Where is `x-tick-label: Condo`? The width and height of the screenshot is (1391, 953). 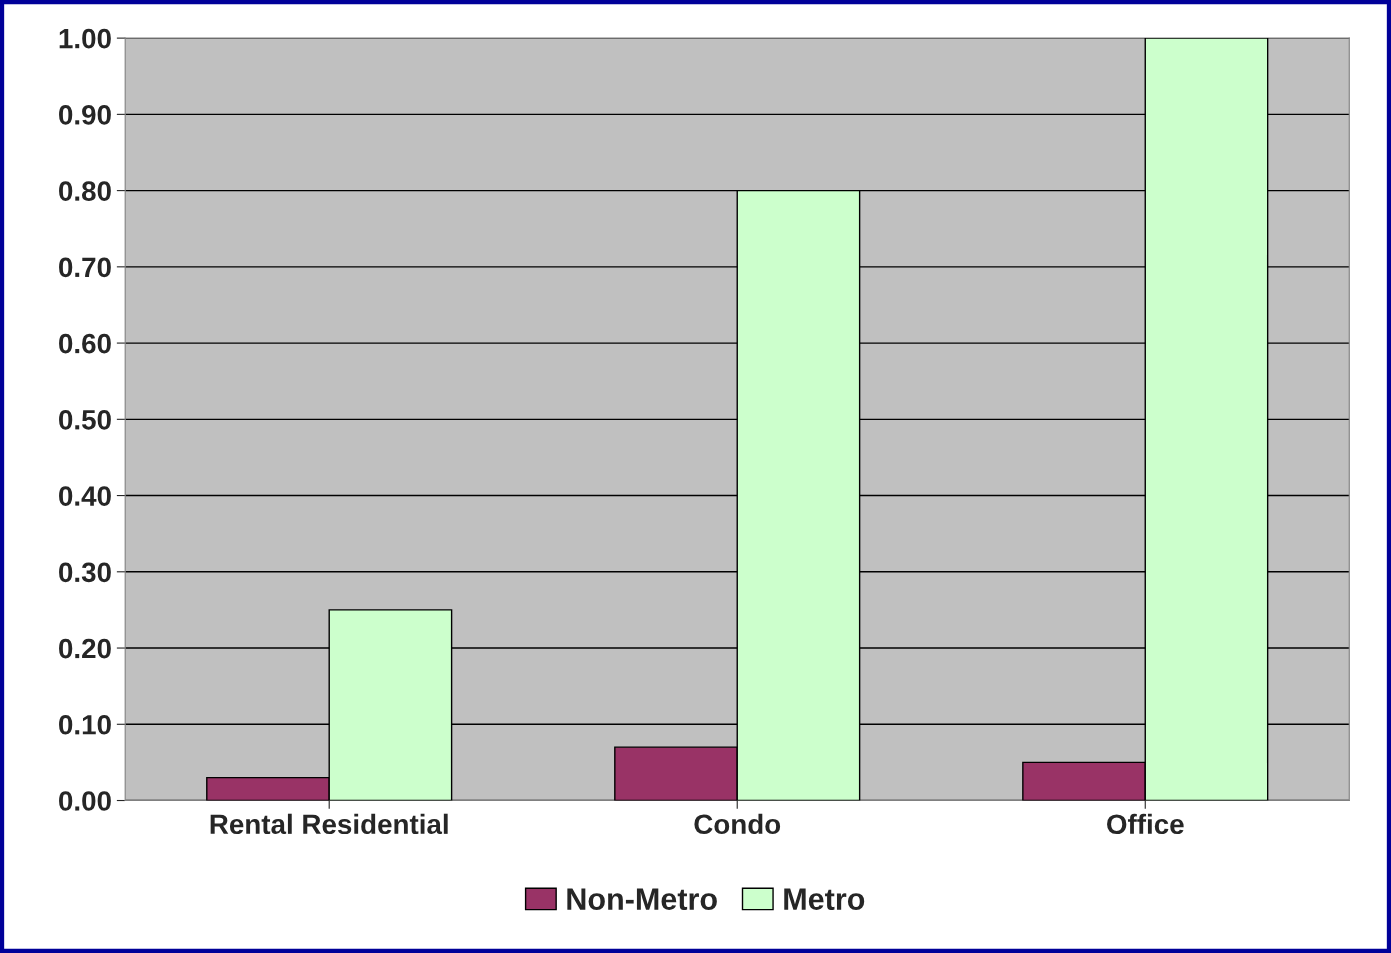
x-tick-label: Condo is located at coordinates (737, 824).